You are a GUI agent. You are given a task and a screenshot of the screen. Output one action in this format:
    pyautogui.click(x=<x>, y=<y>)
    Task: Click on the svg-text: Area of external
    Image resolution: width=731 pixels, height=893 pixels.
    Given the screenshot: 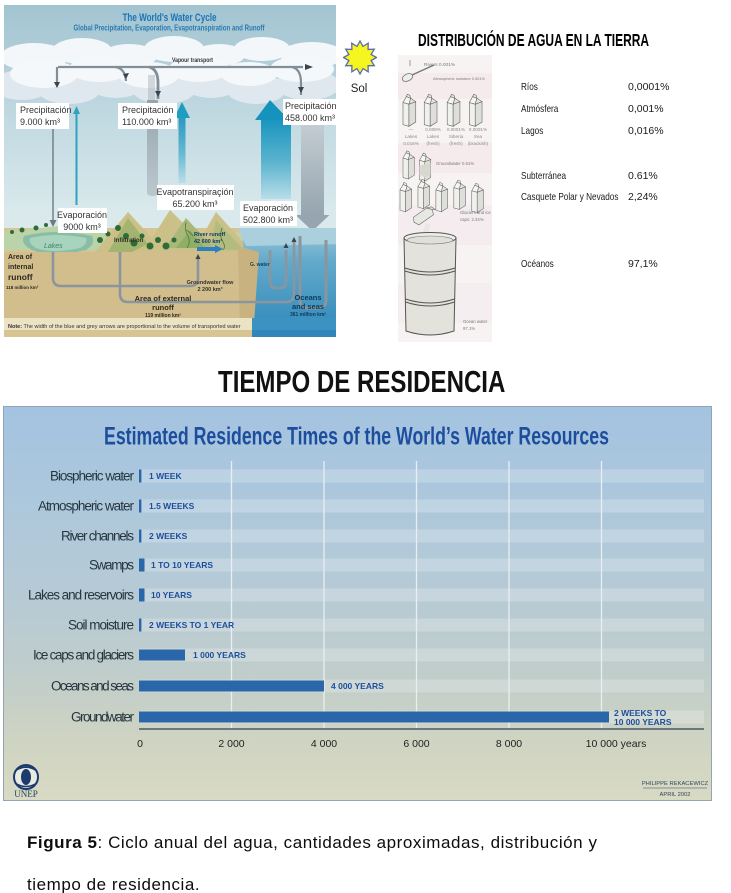 What is the action you would take?
    pyautogui.click(x=163, y=298)
    